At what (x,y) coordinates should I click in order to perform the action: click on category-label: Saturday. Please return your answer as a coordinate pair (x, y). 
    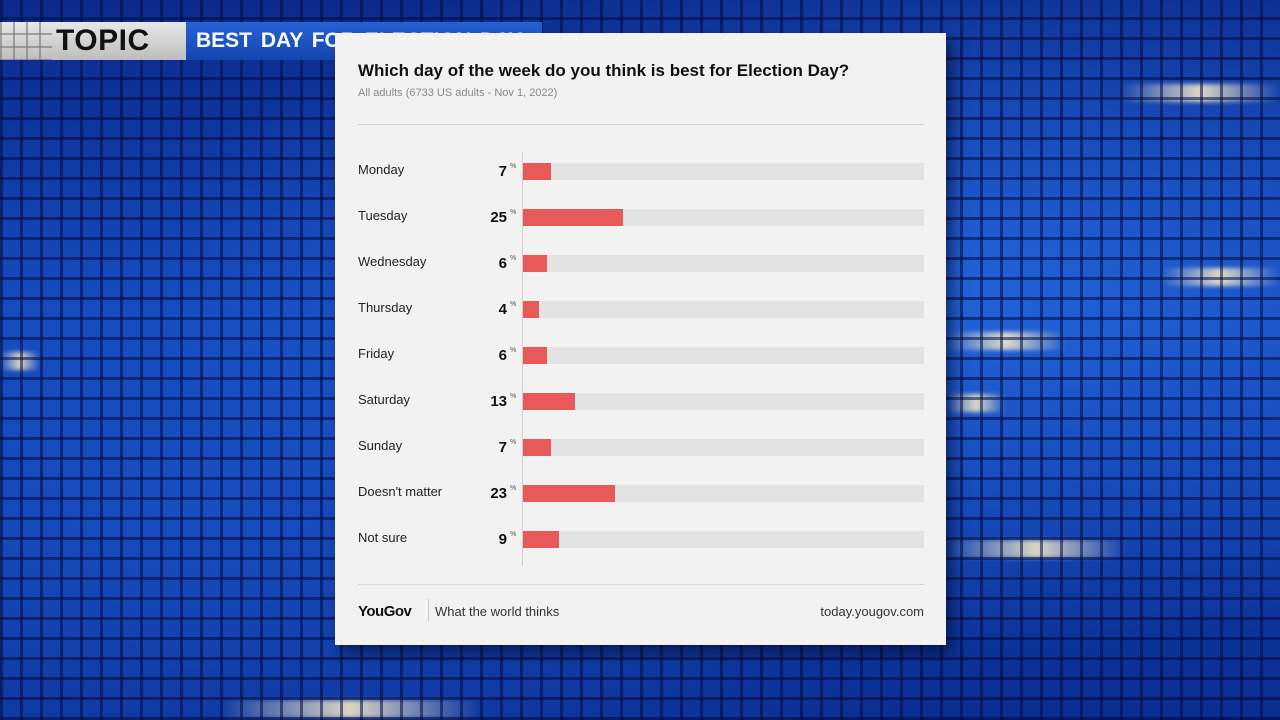
    Looking at the image, I should click on (384, 399).